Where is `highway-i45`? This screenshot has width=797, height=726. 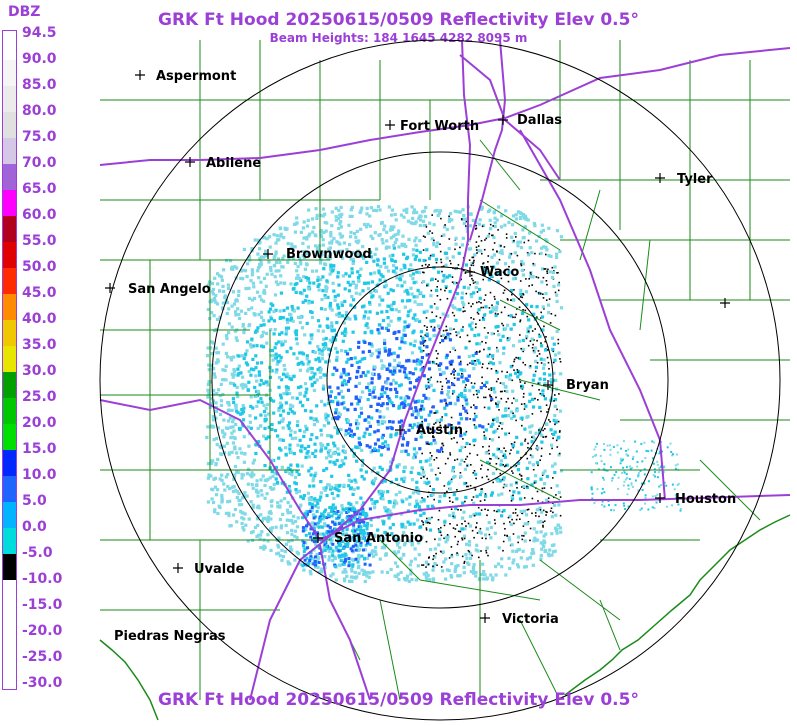
highway-i45 is located at coordinates (592, 315).